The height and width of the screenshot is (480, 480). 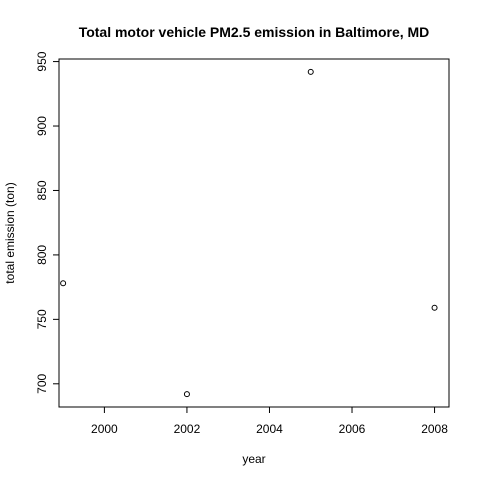 What do you see at coordinates (269, 429) in the screenshot?
I see `x-tick-label: 2004` at bounding box center [269, 429].